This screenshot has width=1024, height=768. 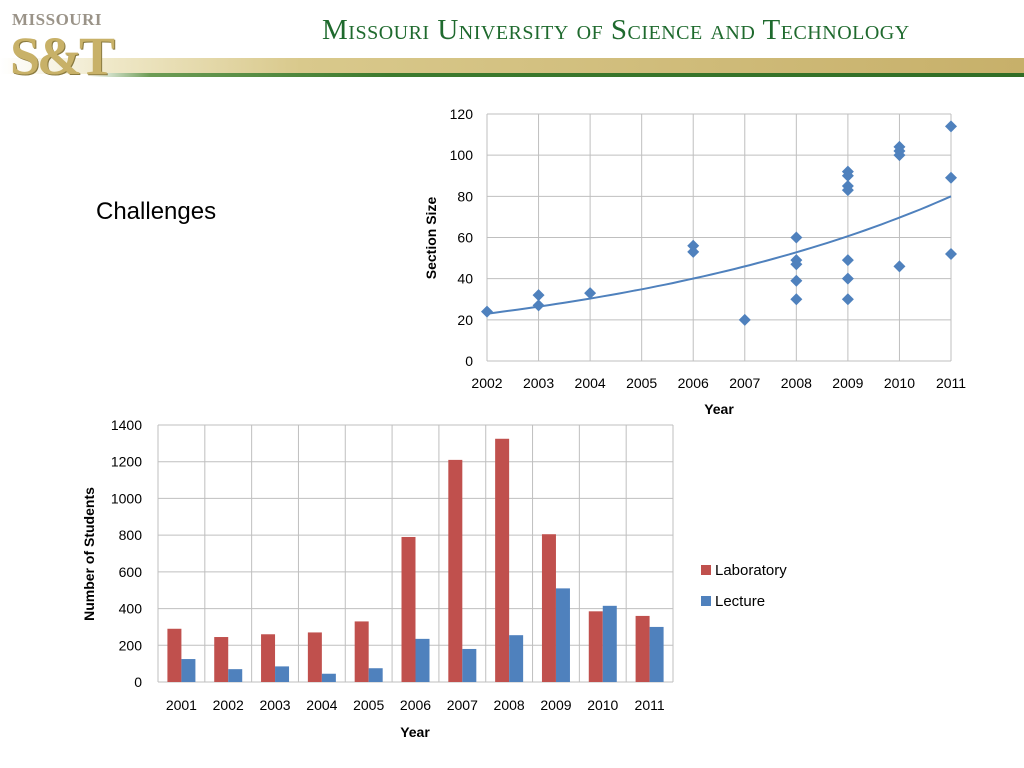 What do you see at coordinates (555, 705) in the screenshot?
I see `bar-x-tick-label: 2009` at bounding box center [555, 705].